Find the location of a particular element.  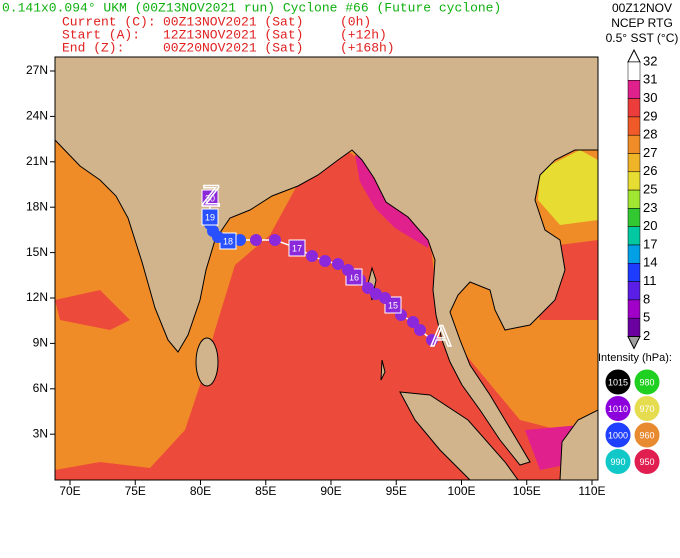

track-label: 19 is located at coordinates (210, 217).